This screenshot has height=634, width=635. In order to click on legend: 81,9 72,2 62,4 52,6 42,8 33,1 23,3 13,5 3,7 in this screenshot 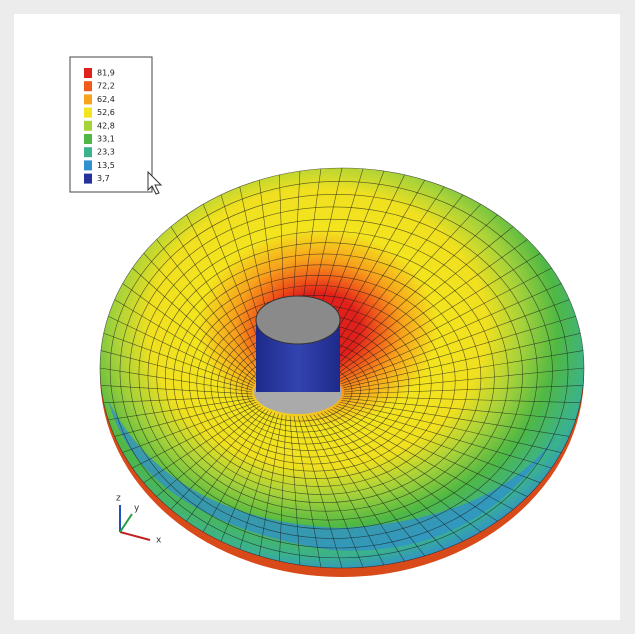, I will do `click(99, 126)`.